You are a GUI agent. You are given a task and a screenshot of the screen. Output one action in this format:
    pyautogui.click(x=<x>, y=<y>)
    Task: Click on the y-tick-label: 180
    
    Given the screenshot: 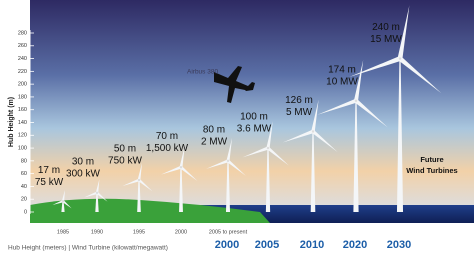 What is the action you would take?
    pyautogui.click(x=22, y=97)
    